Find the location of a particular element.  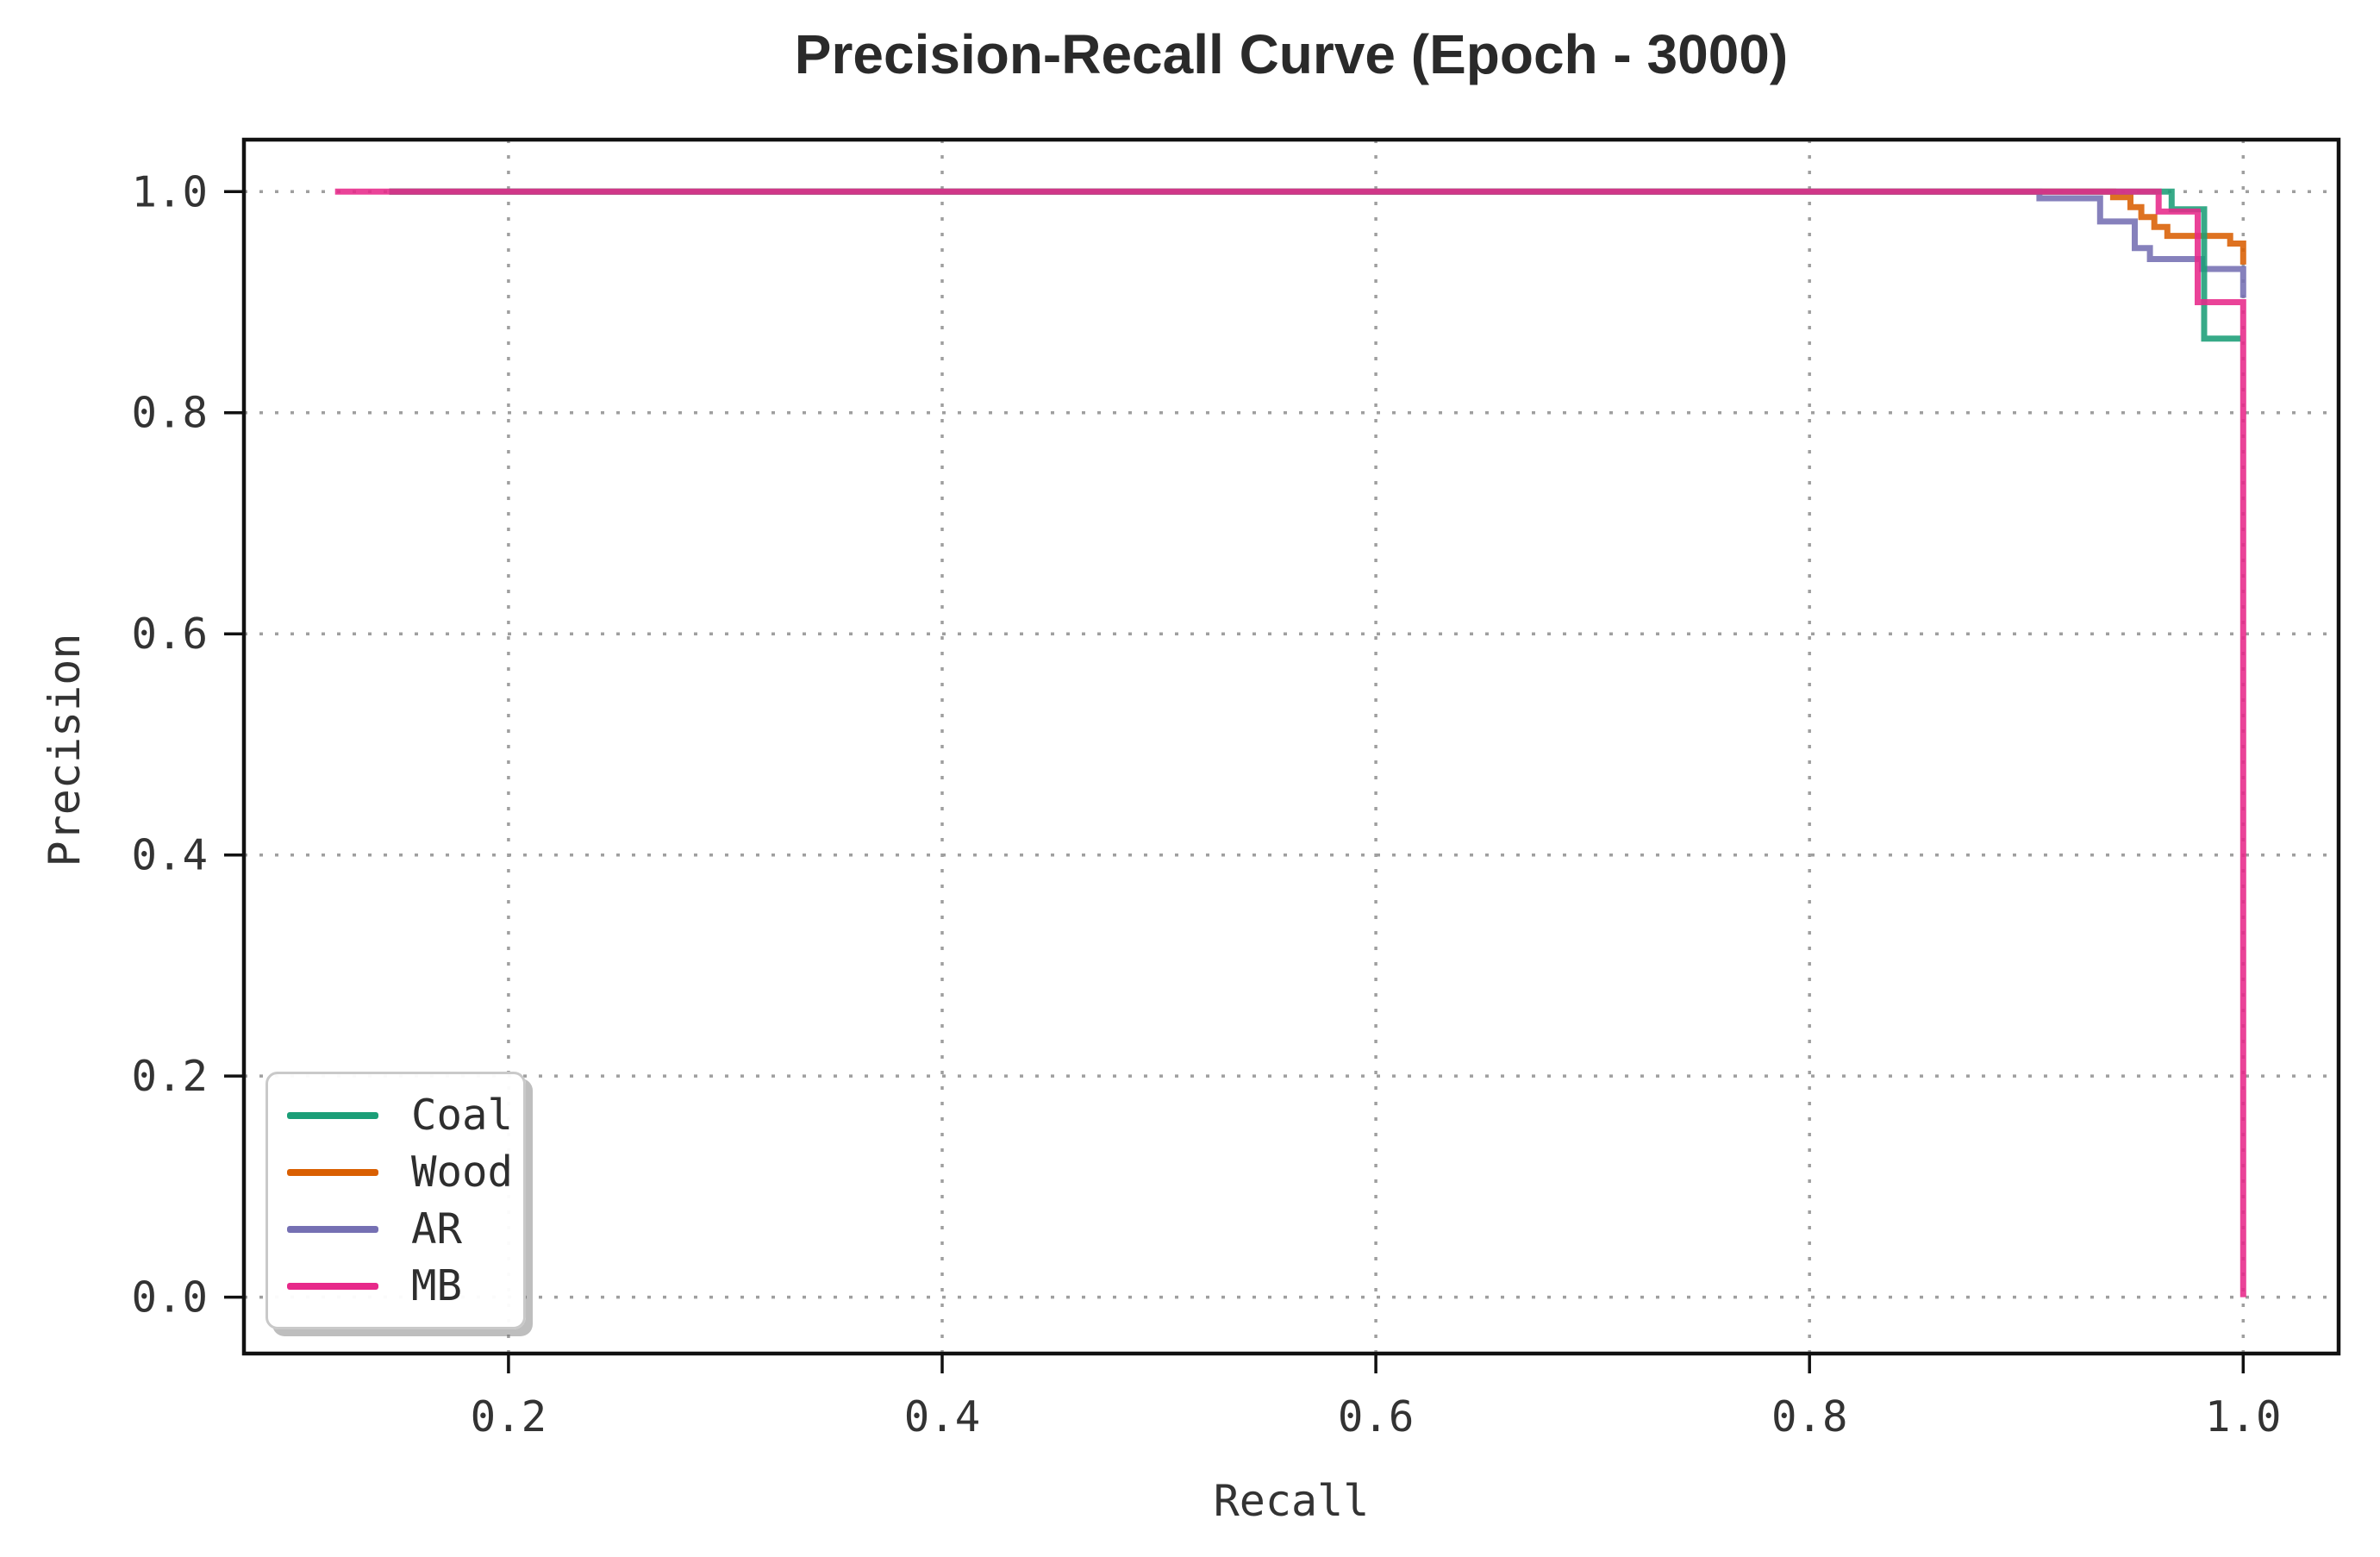

x-axis-title: Recall is located at coordinates (1292, 1501).